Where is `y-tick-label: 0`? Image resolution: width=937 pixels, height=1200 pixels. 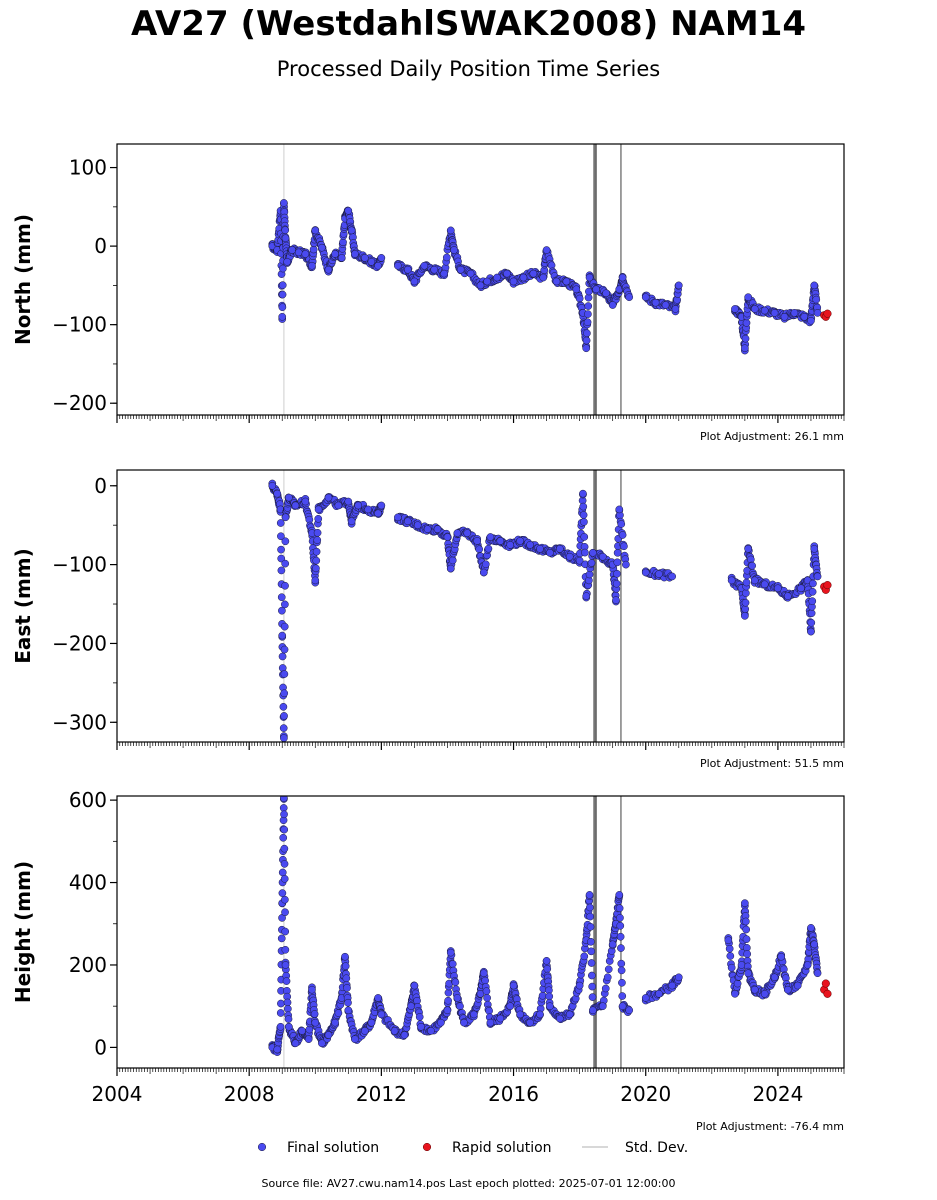
y-tick-label: 0 is located at coordinates (100, 486).